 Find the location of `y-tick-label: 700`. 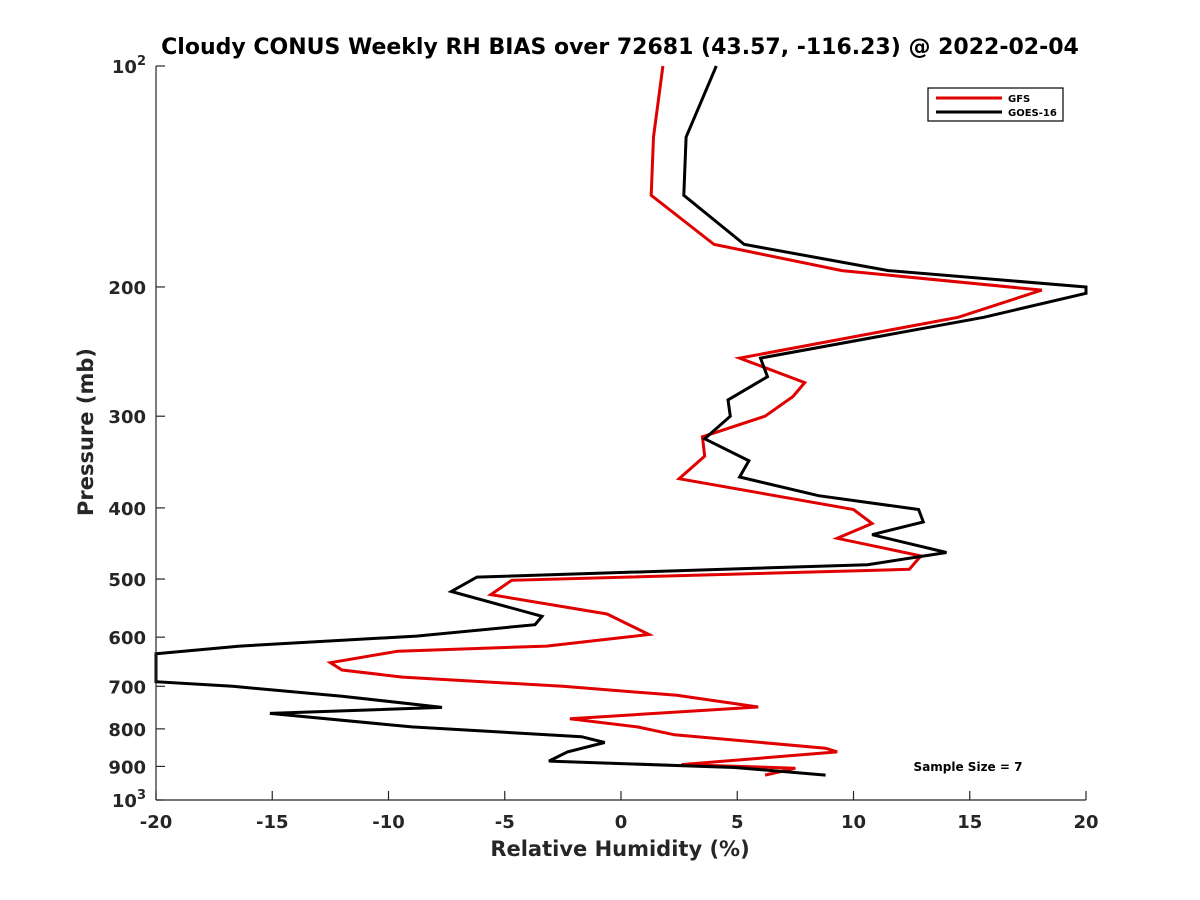

y-tick-label: 700 is located at coordinates (127, 687).